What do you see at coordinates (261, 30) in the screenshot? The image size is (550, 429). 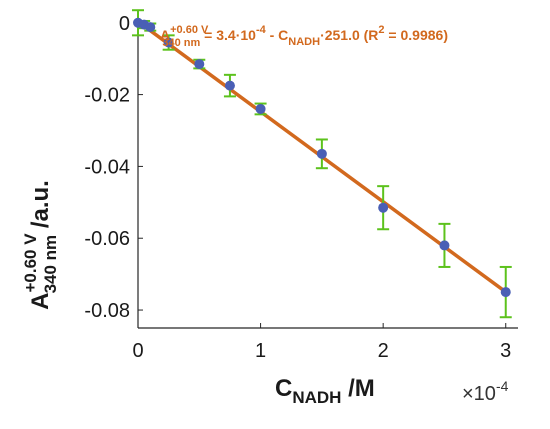 I see `eq-part1-sup: -4` at bounding box center [261, 30].